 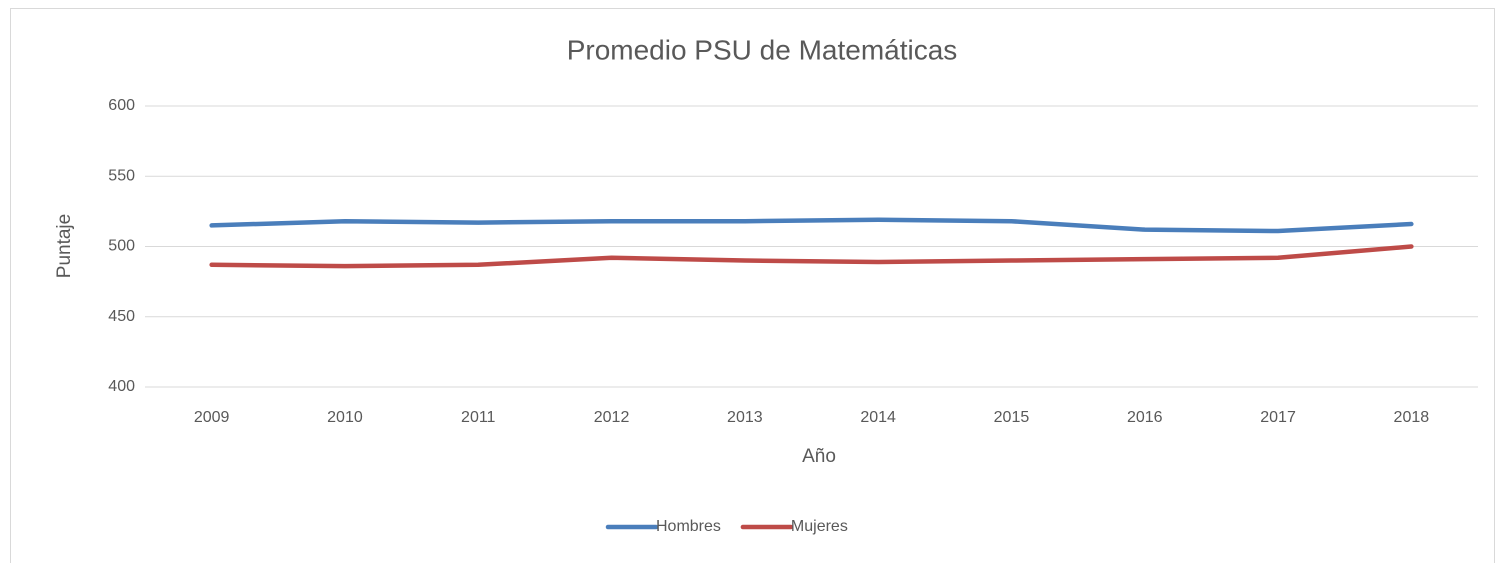 I want to click on y-tick-label: 500, so click(x=121, y=246).